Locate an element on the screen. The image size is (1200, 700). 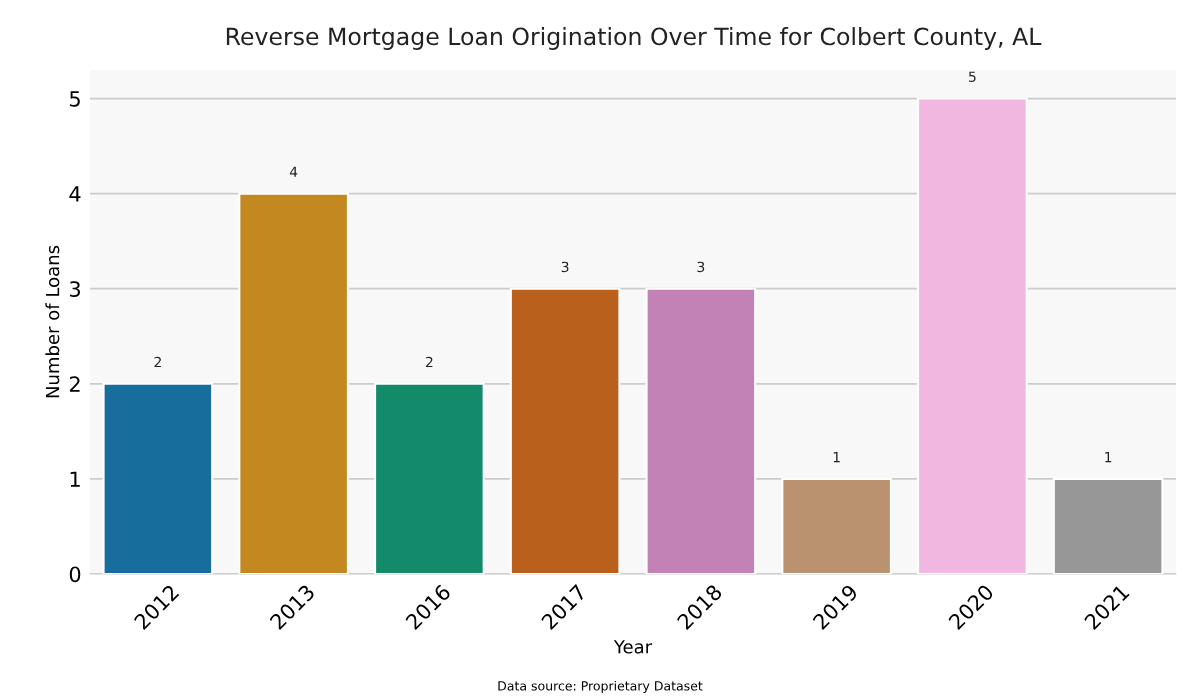
data-label: 4 is located at coordinates (293, 171).